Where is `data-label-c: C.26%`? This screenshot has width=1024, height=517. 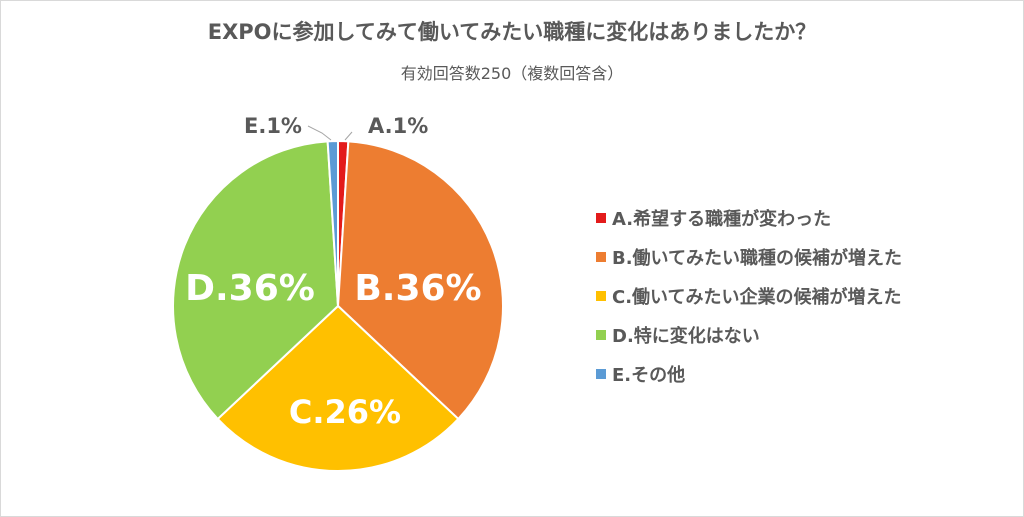
data-label-c: C.26% is located at coordinates (345, 412).